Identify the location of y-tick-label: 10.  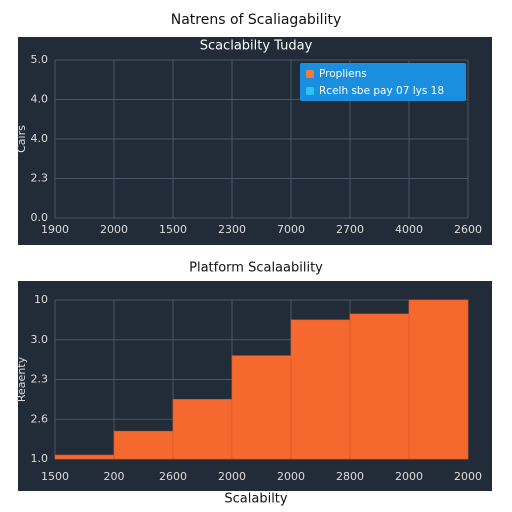
(41, 299).